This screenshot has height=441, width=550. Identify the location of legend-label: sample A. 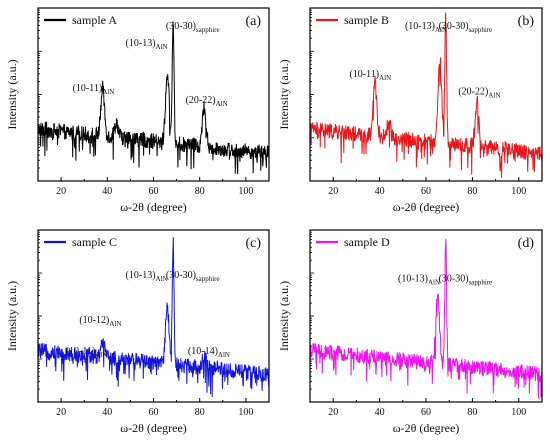
(94, 20).